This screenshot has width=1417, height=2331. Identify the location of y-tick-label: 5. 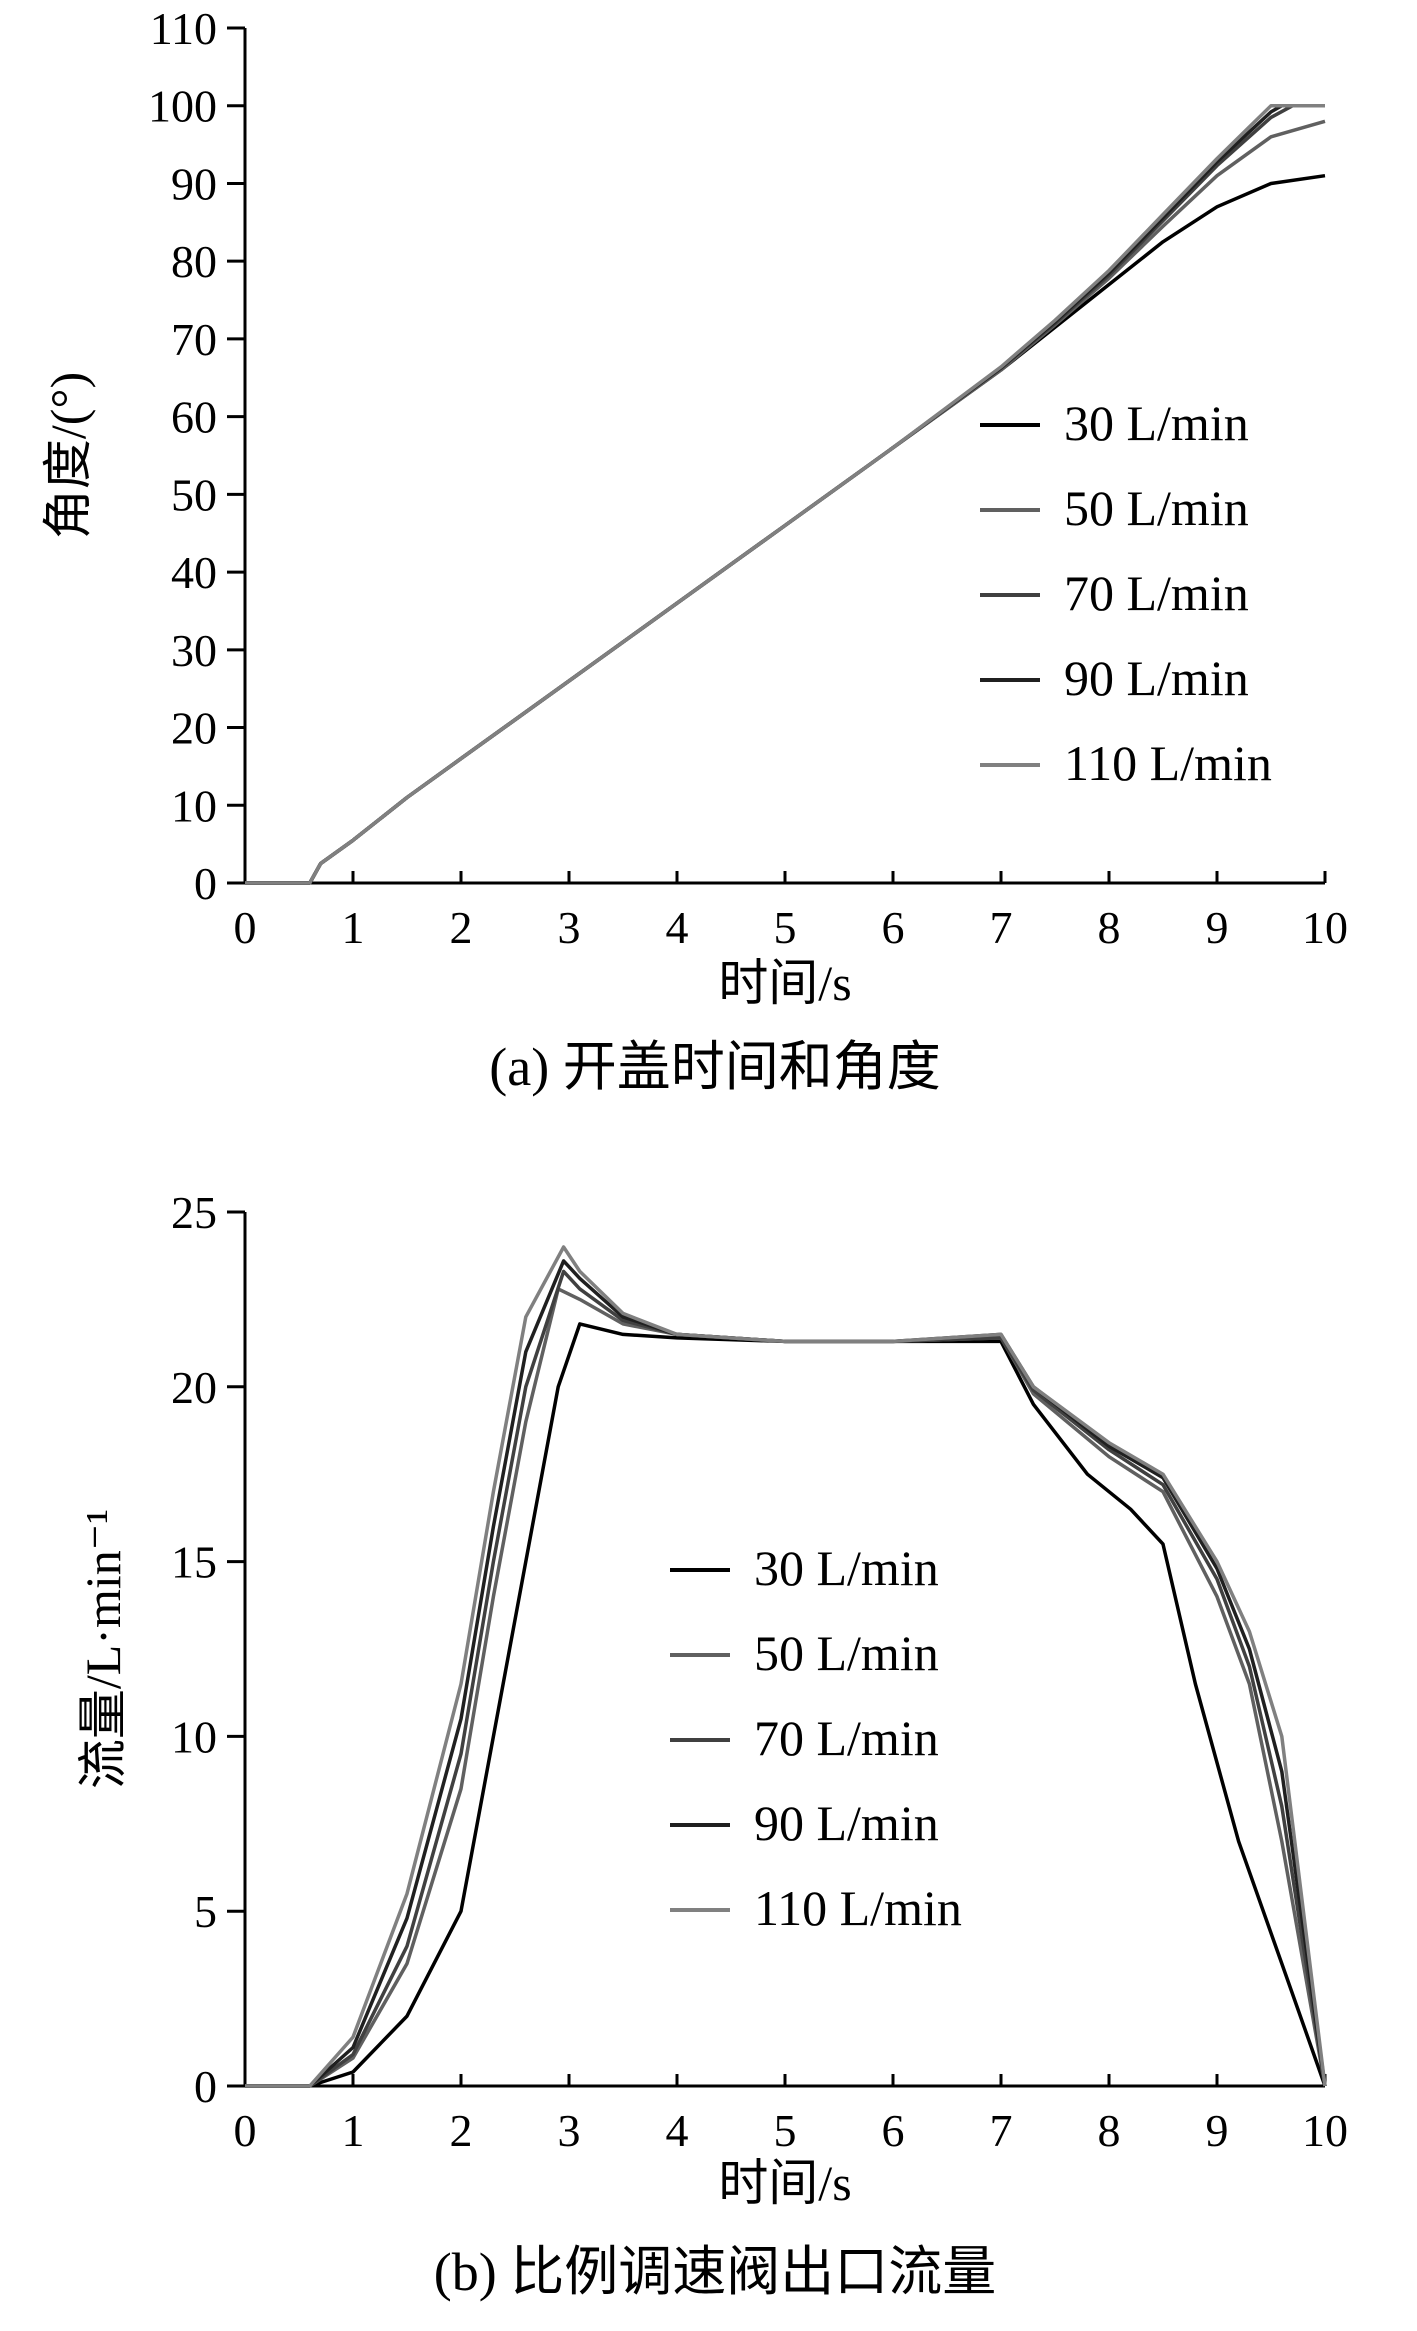
(205, 1911).